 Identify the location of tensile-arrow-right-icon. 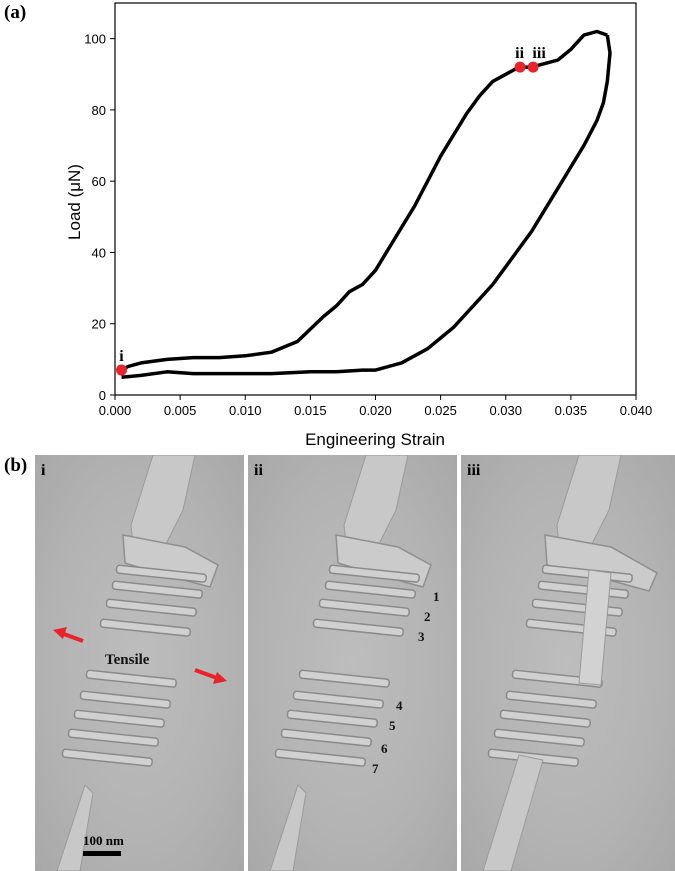
(210, 676).